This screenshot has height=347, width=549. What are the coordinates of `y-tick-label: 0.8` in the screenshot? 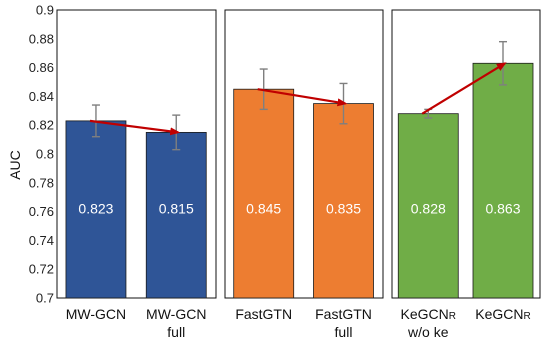 It's located at (45, 154).